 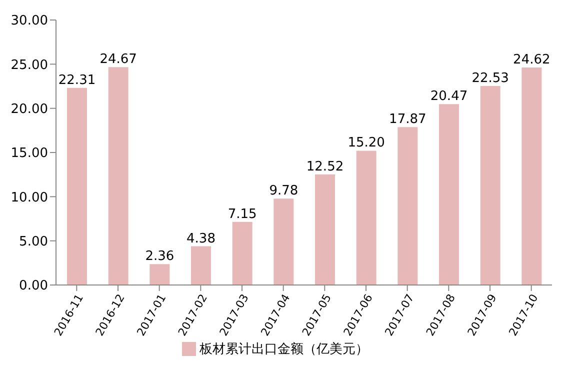 I want to click on y-tick-label: 15.00, so click(x=29, y=154).